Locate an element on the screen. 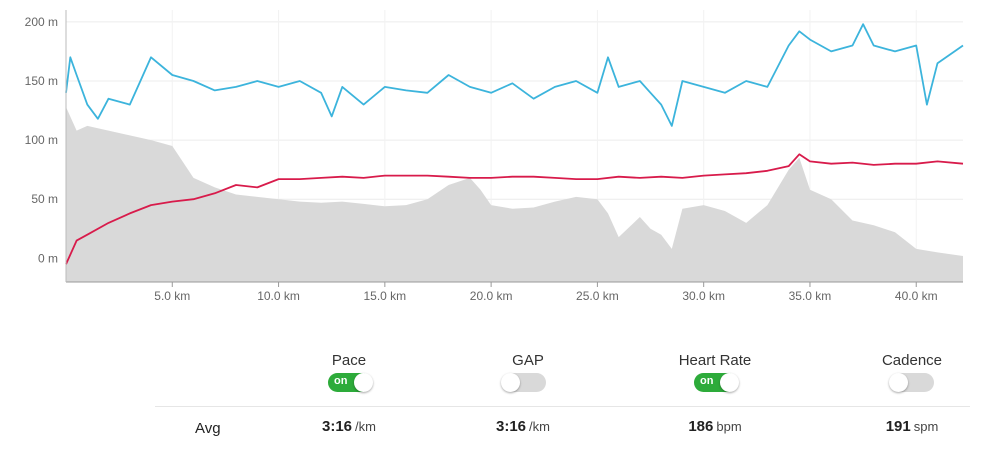  avg-heart-rate-unit: bpm is located at coordinates (729, 426).